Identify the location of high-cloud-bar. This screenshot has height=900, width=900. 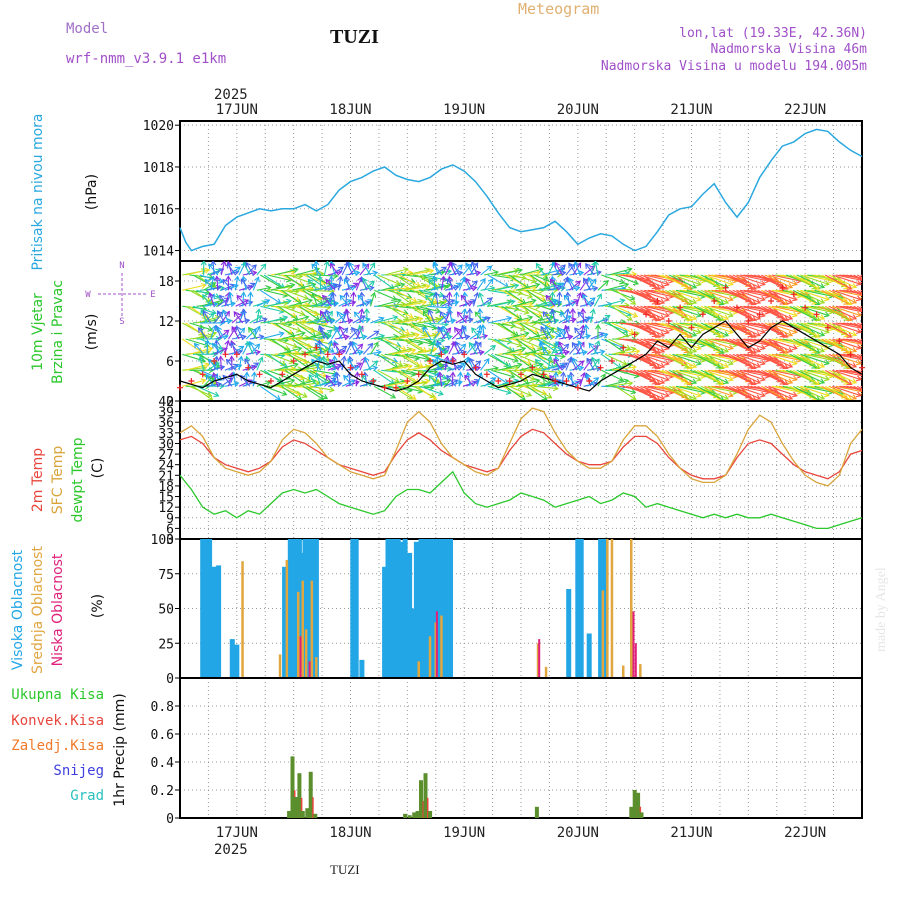
(210, 608).